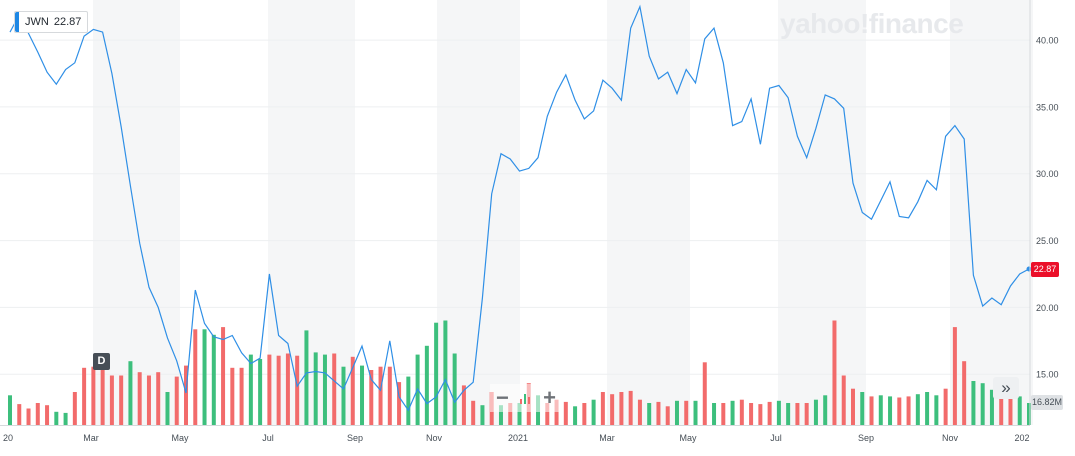  I want to click on ticker-badge: JWN 22.87, so click(51, 22).